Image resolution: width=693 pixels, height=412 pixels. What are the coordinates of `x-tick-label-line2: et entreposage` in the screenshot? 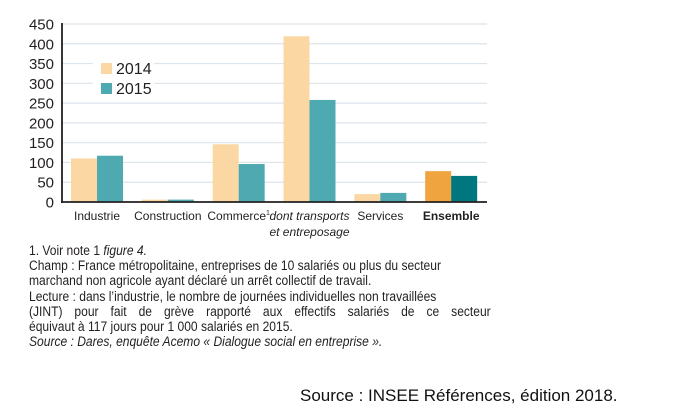 It's located at (309, 232).